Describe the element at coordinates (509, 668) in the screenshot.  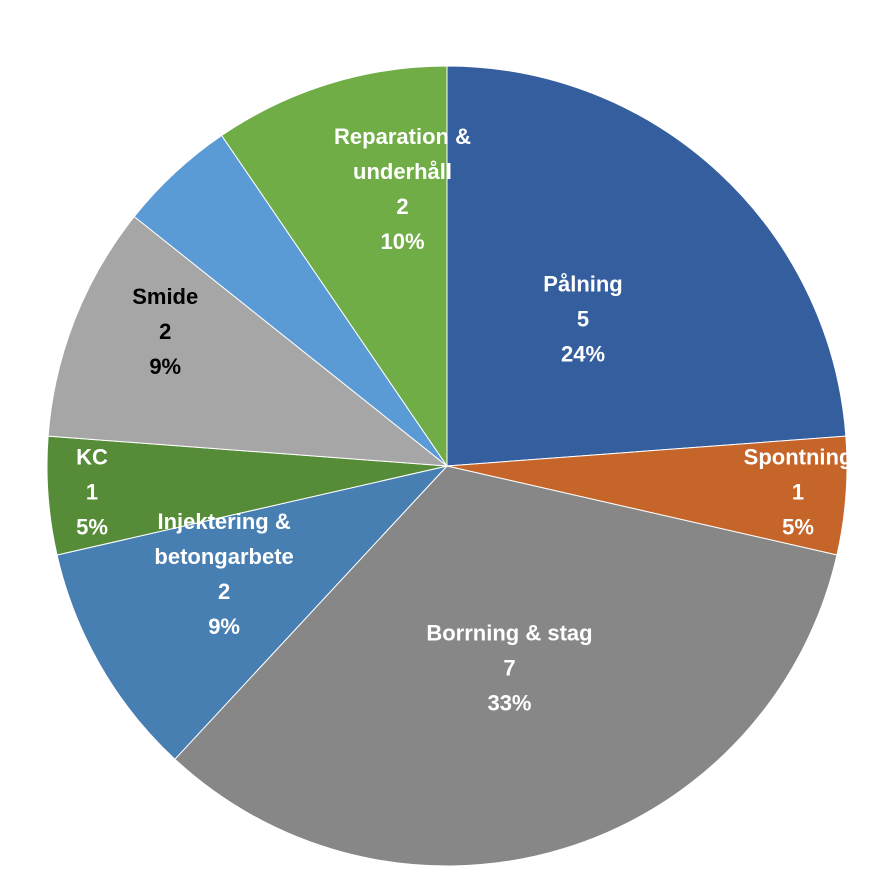
I see `slice-label-3: Borrning & stag 7 33%` at that location.